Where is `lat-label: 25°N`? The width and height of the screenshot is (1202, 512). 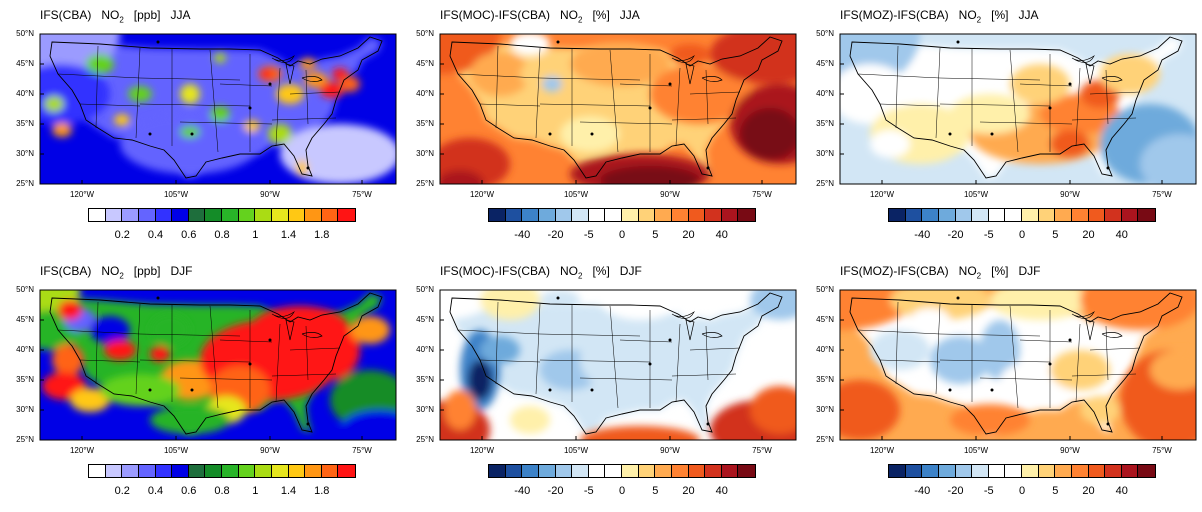
lat-label: 25°N is located at coordinates (425, 439).